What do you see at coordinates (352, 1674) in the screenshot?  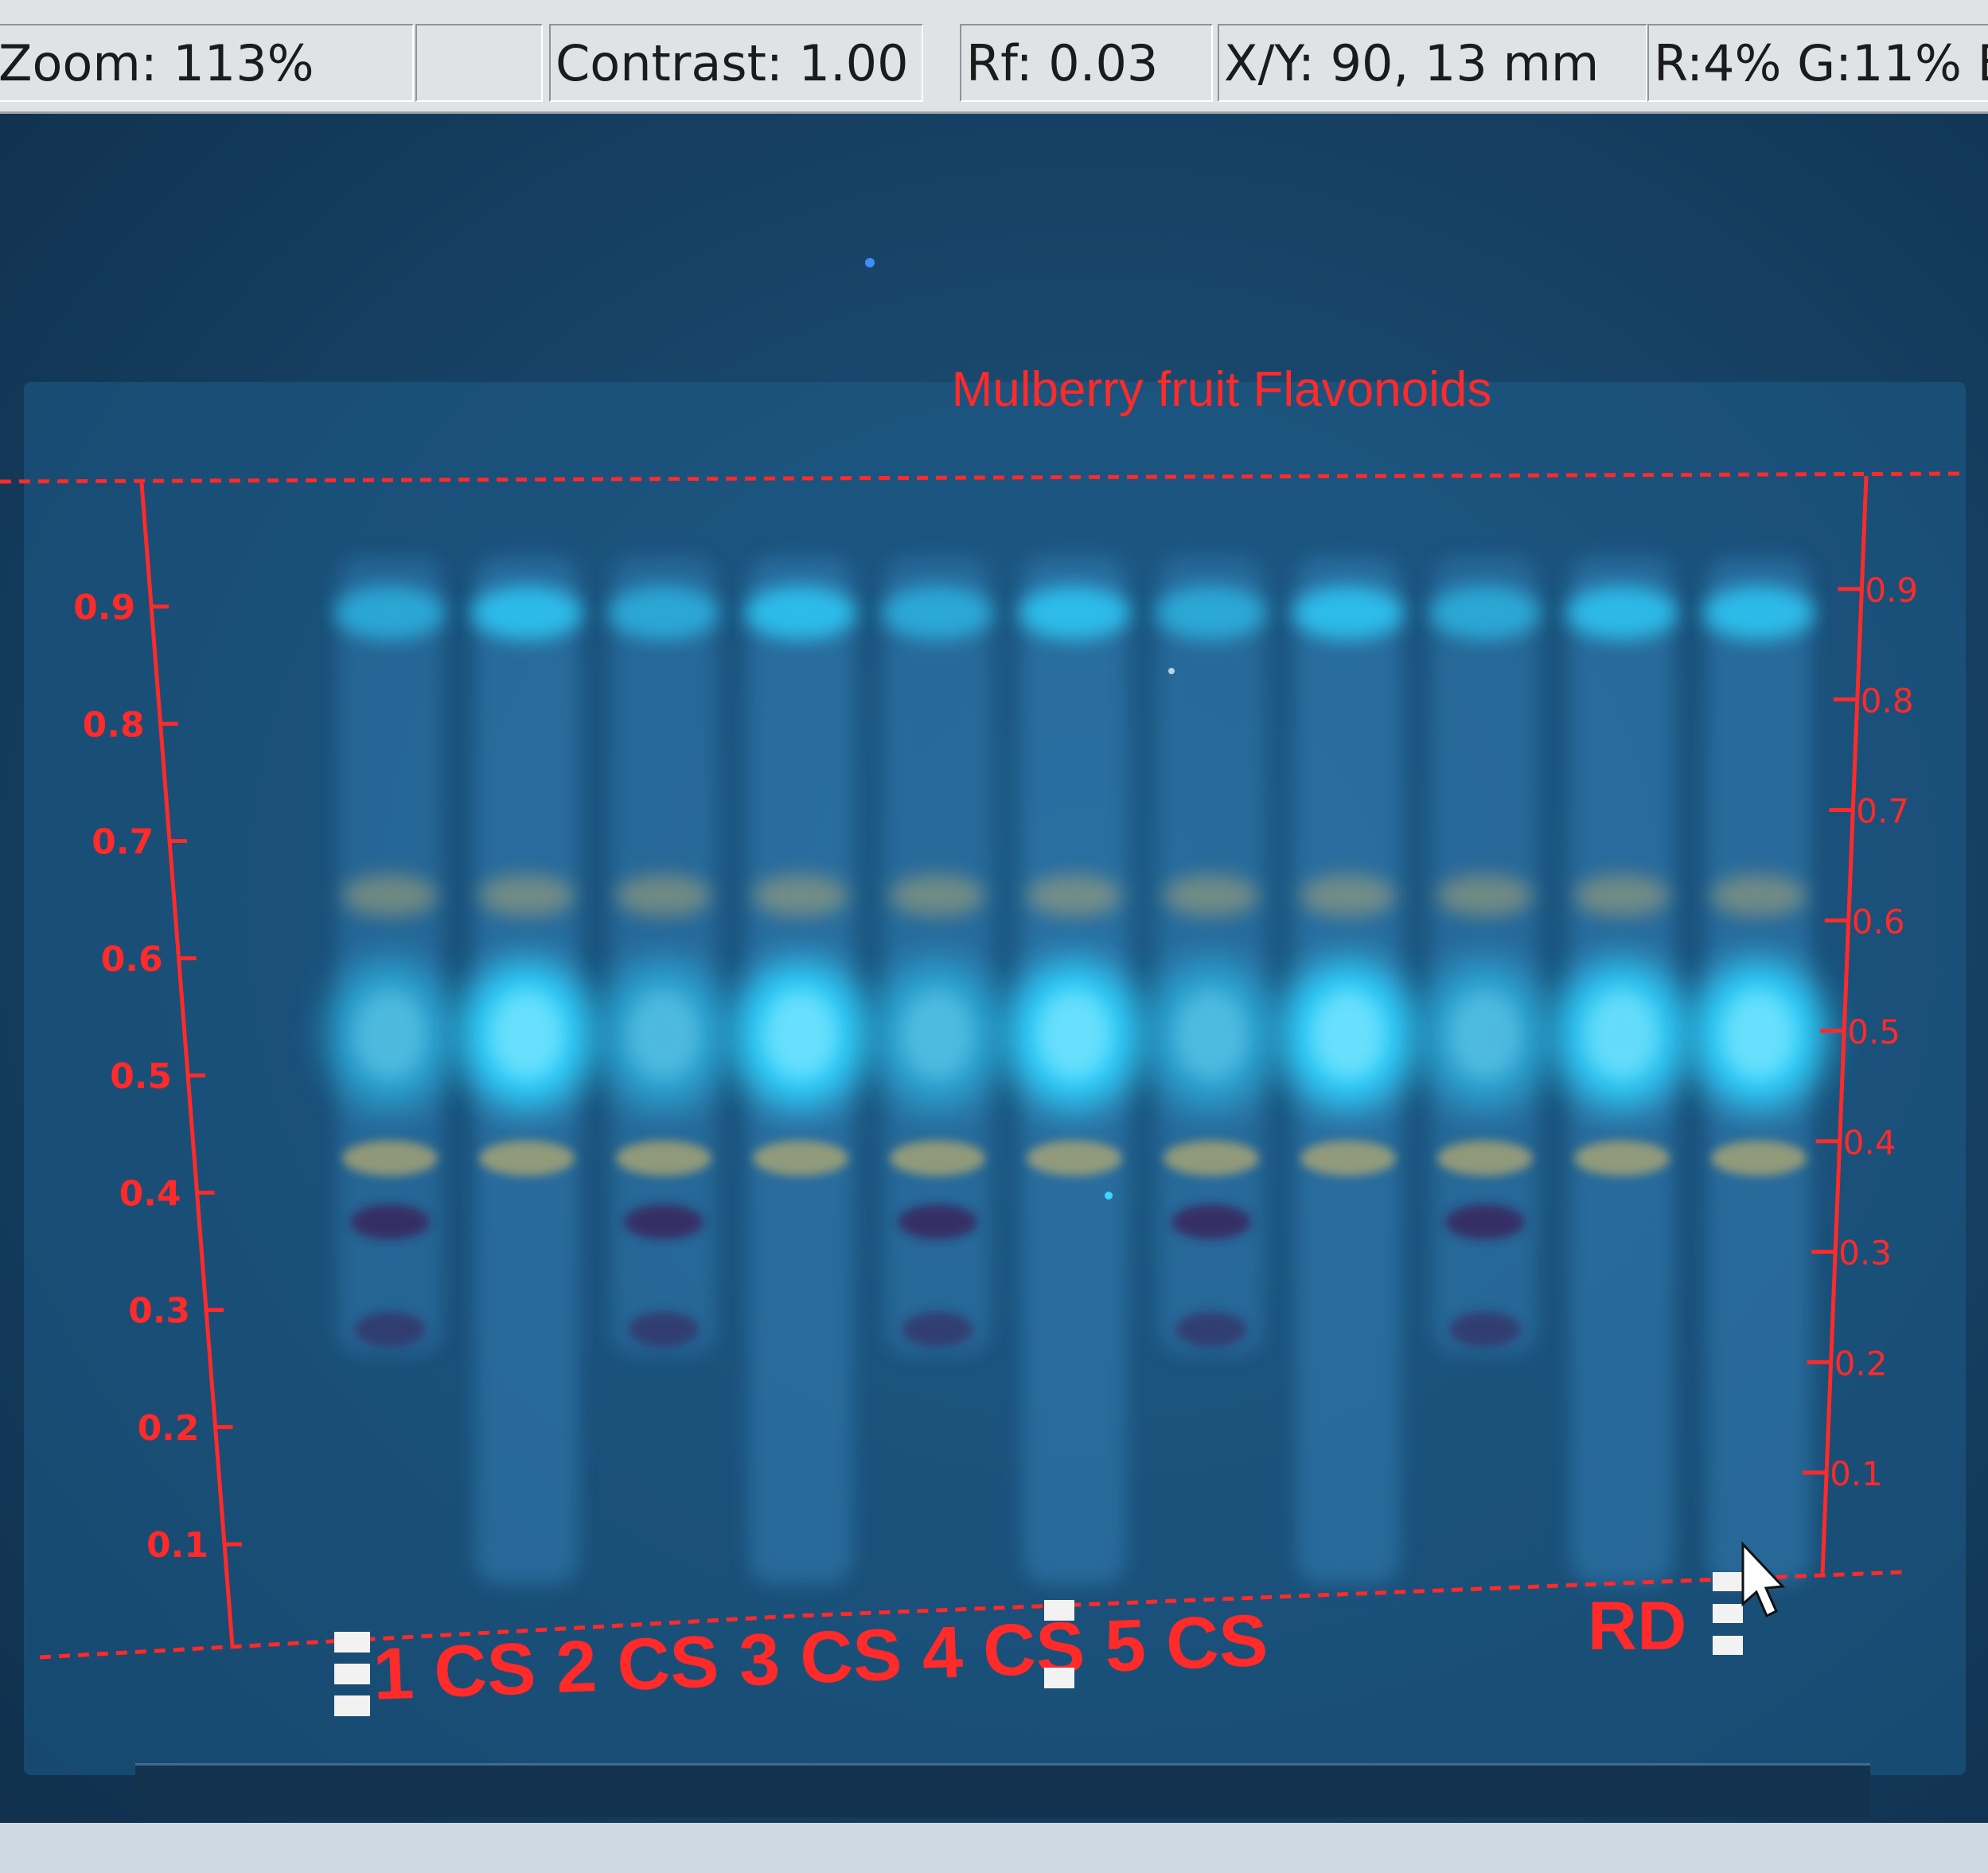 I see `lane-marker-left` at bounding box center [352, 1674].